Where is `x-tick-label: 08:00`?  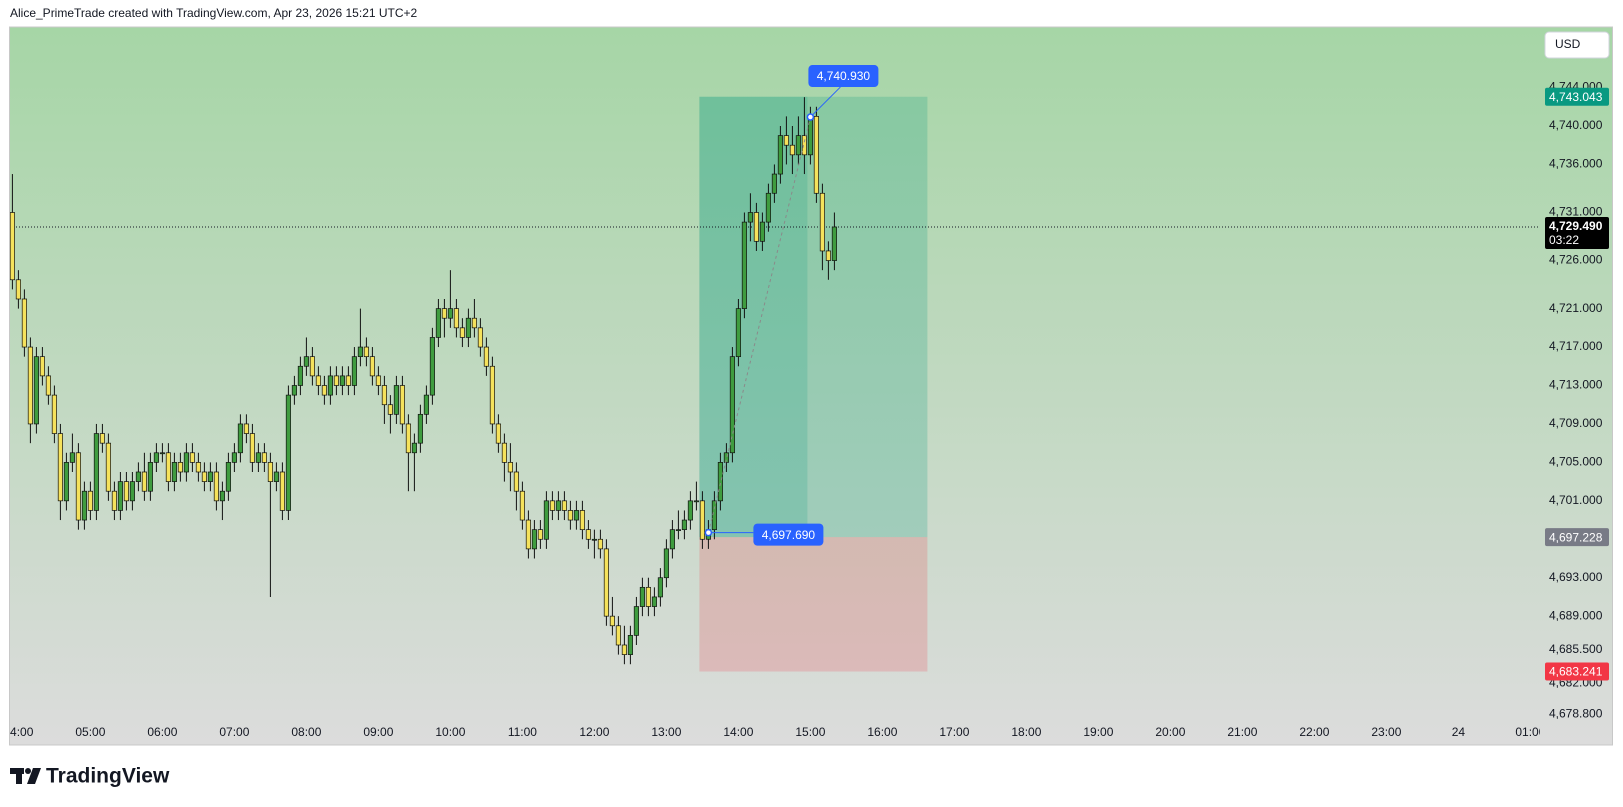 x-tick-label: 08:00 is located at coordinates (306, 732).